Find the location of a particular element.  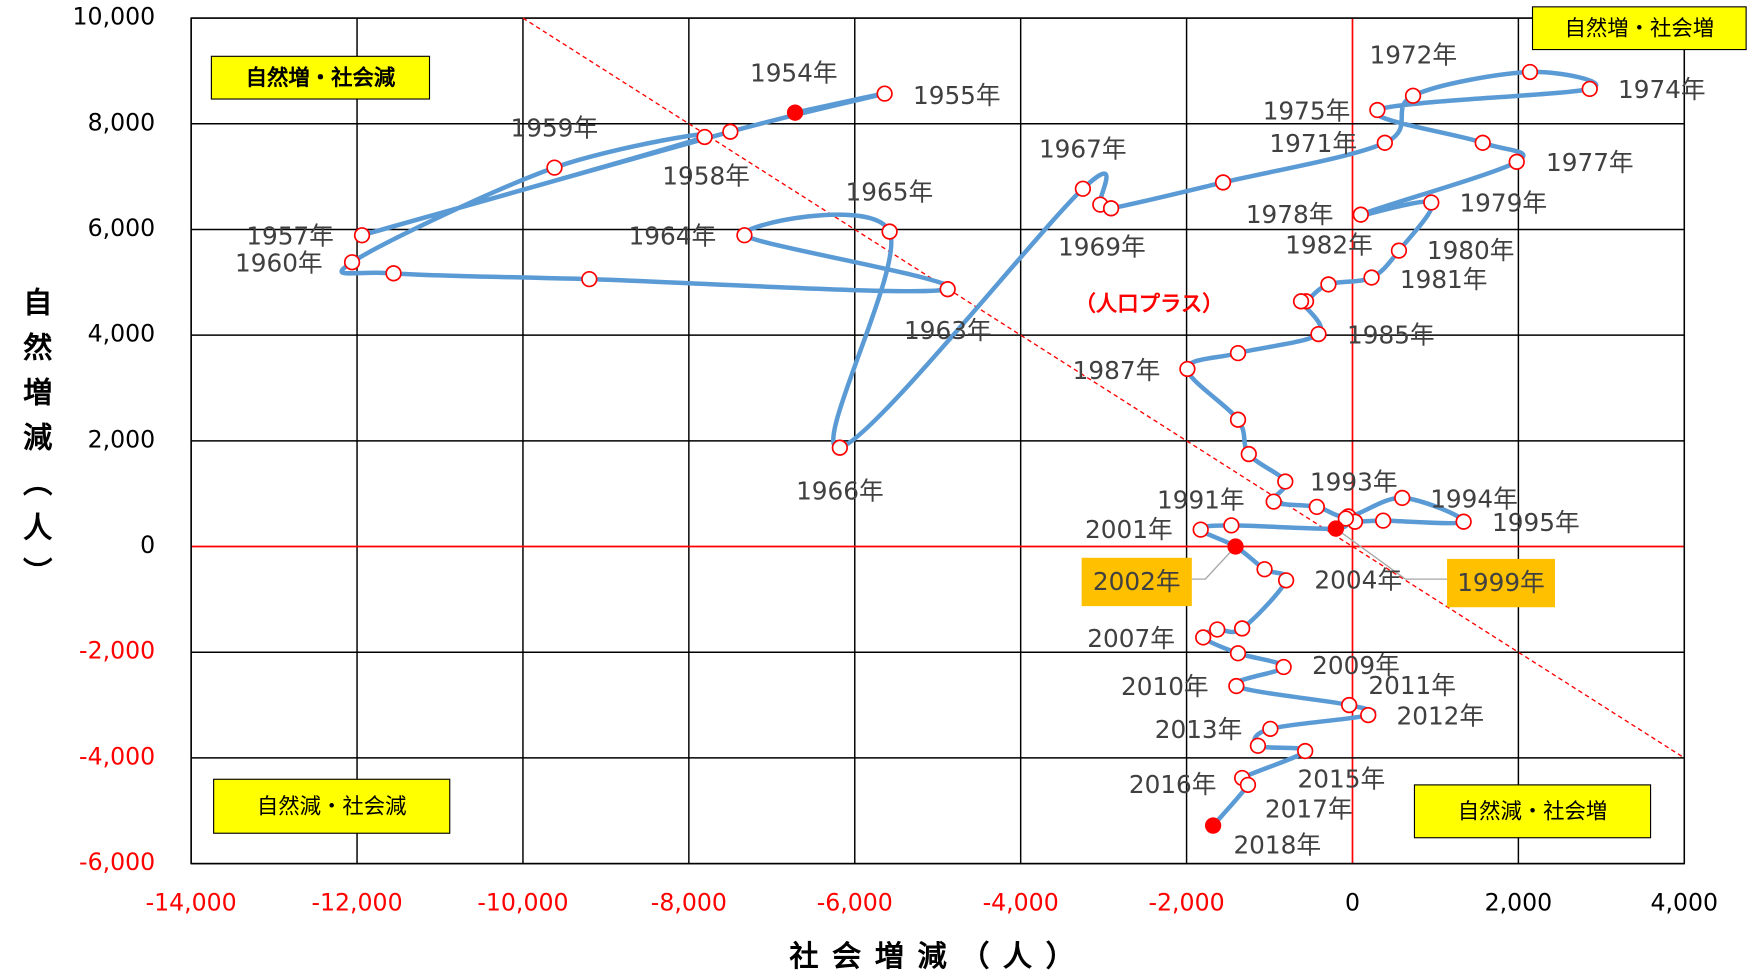

x-tick-label: -4,000 is located at coordinates (1021, 903).